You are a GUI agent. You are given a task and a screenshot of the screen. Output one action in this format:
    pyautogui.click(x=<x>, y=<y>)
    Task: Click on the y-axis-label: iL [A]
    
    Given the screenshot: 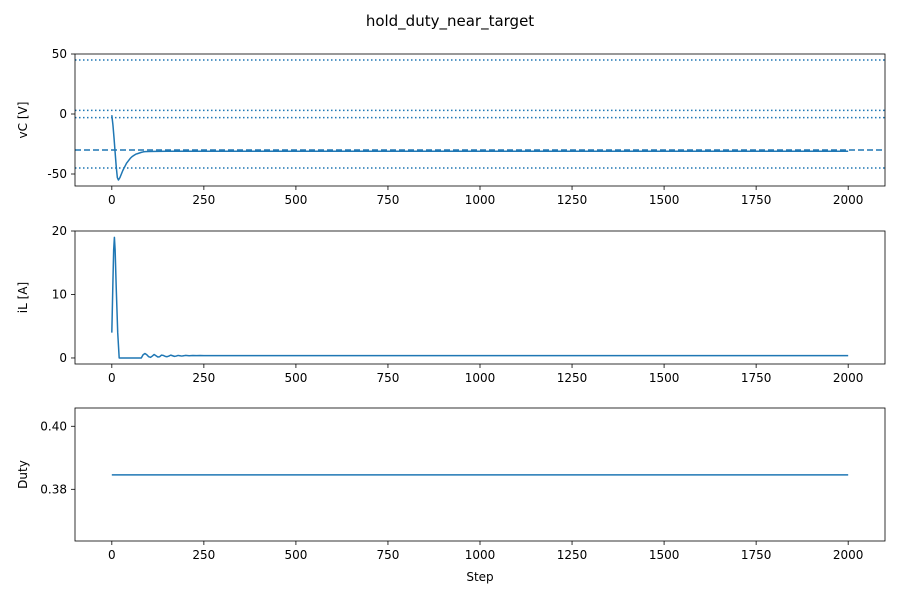 What is the action you would take?
    pyautogui.click(x=23, y=297)
    